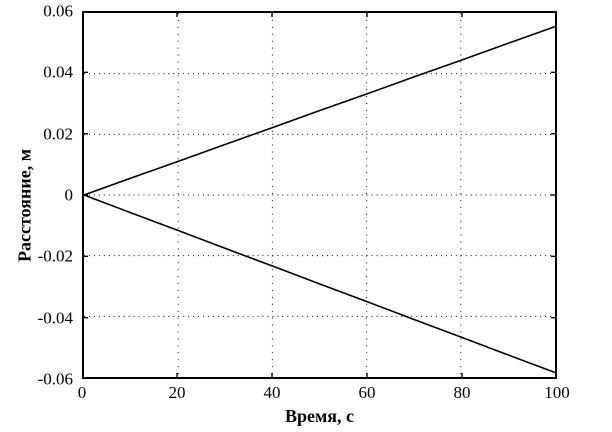  Describe the element at coordinates (557, 392) in the screenshot. I see `x-tick-label: 100` at that location.